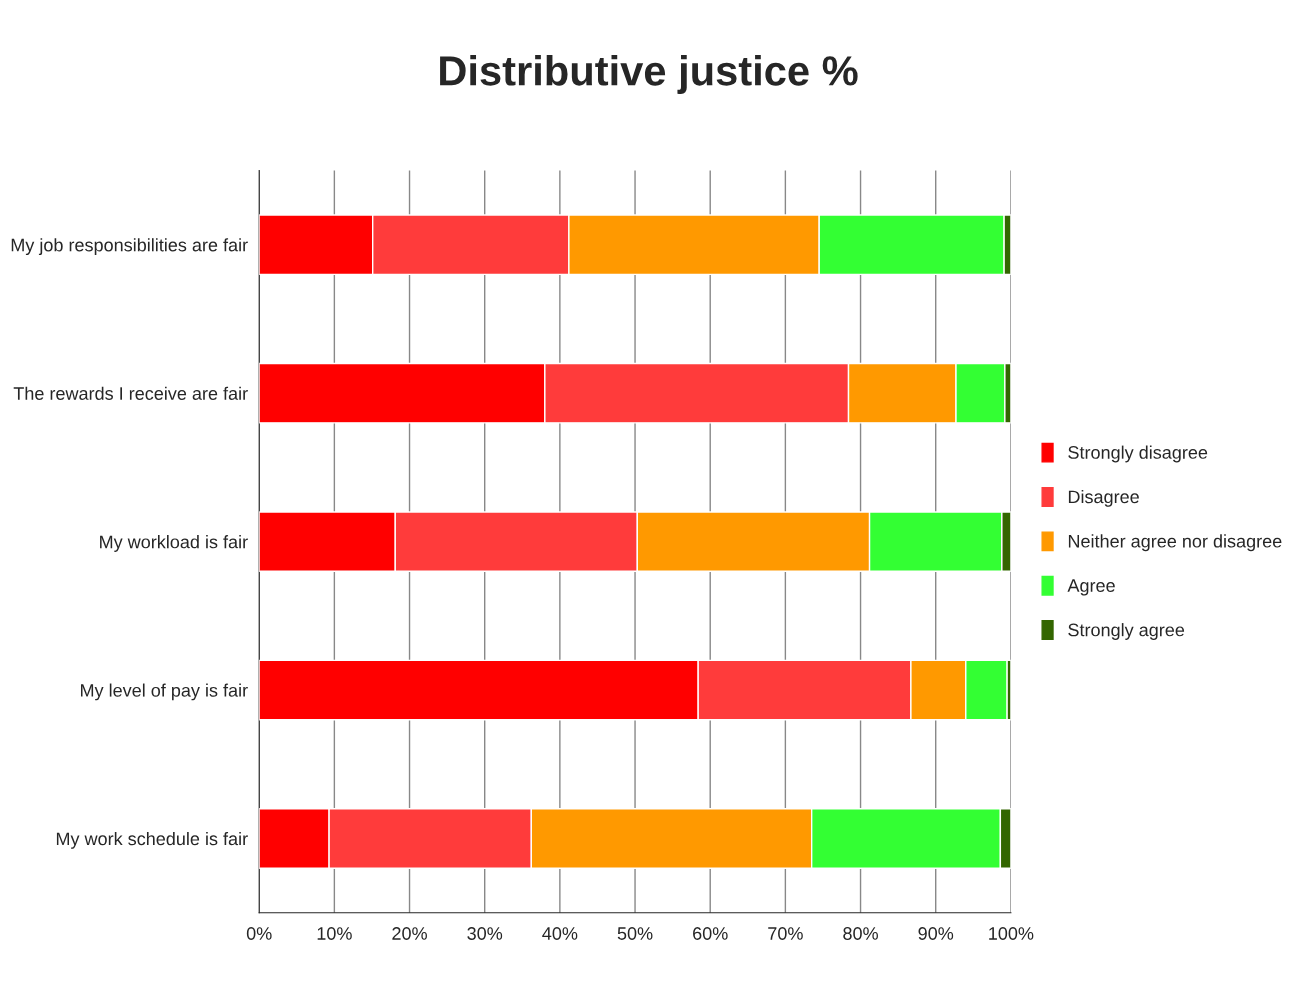 The height and width of the screenshot is (1003, 1296). Describe the element at coordinates (485, 933) in the screenshot. I see `x-tick-label: 30%` at that location.